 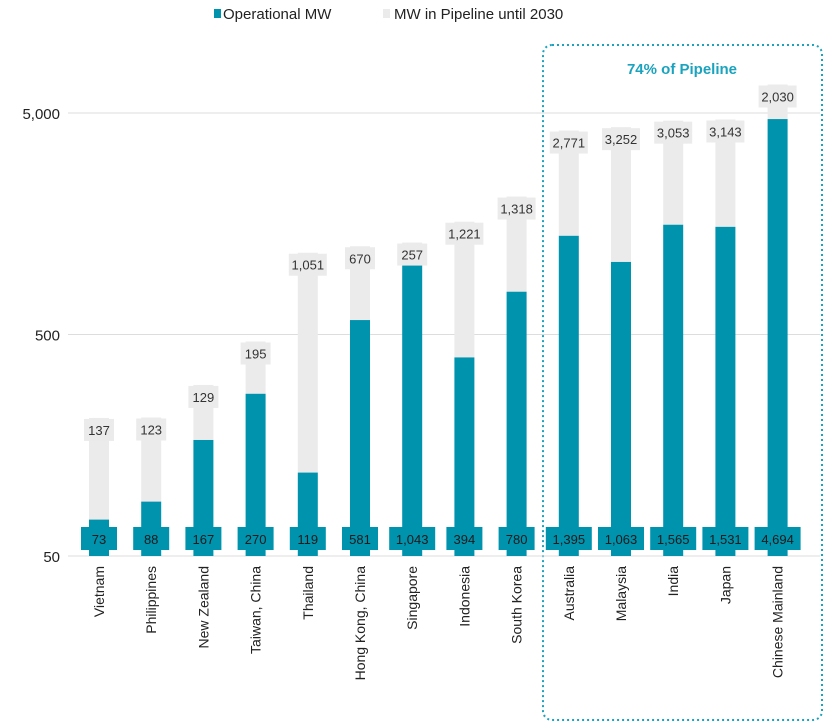 I want to click on pipeline-data-label: 3,053, so click(x=673, y=133).